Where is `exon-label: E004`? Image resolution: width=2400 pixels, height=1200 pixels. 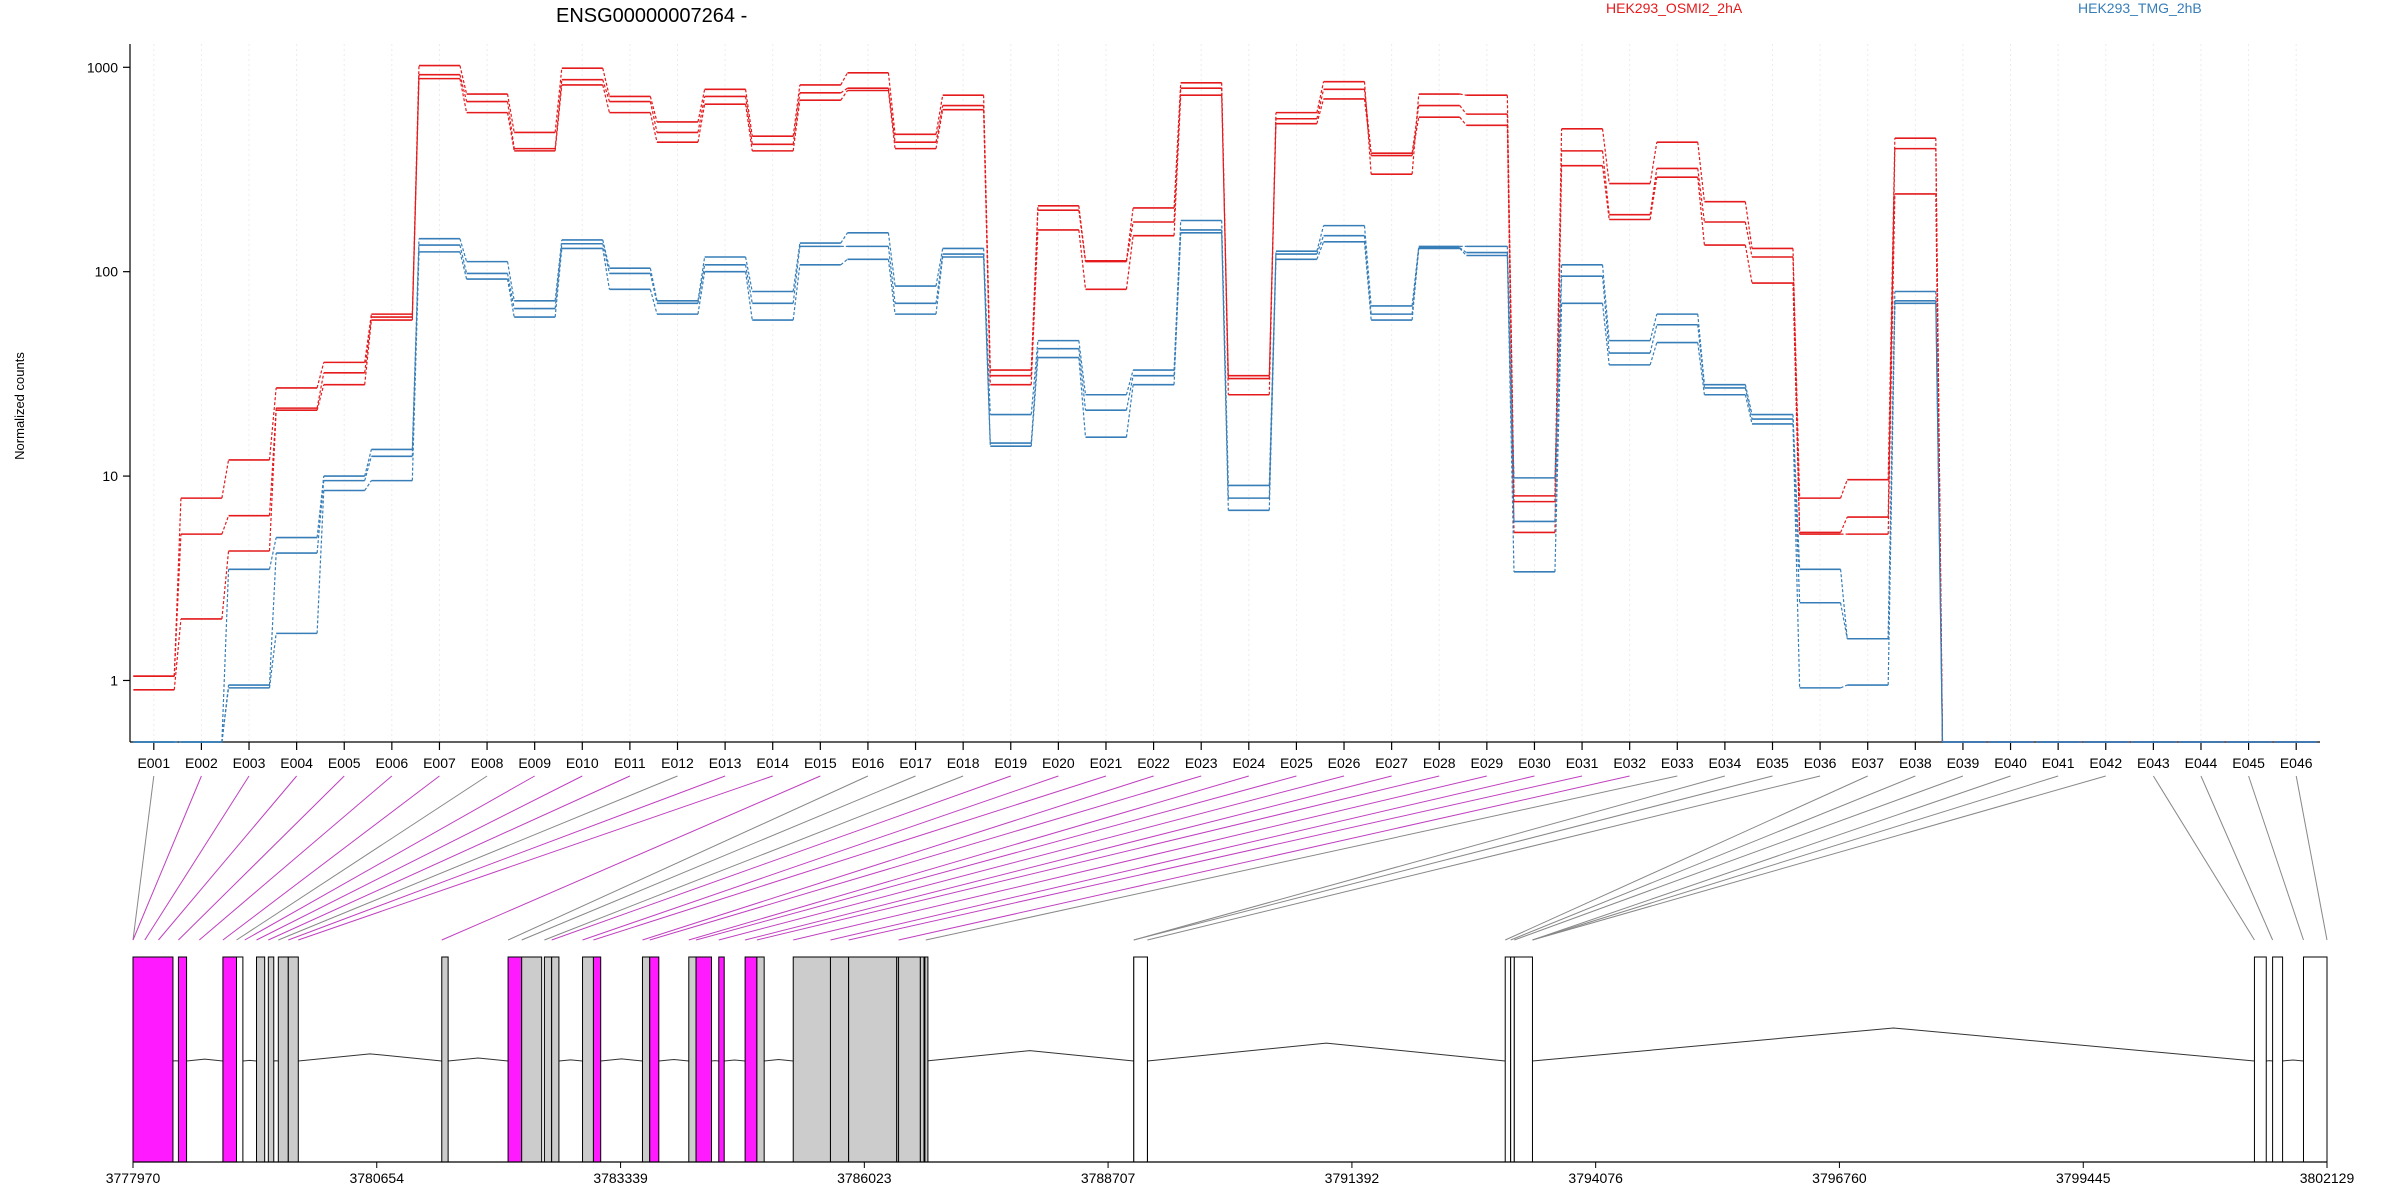 exon-label: E004 is located at coordinates (296, 763).